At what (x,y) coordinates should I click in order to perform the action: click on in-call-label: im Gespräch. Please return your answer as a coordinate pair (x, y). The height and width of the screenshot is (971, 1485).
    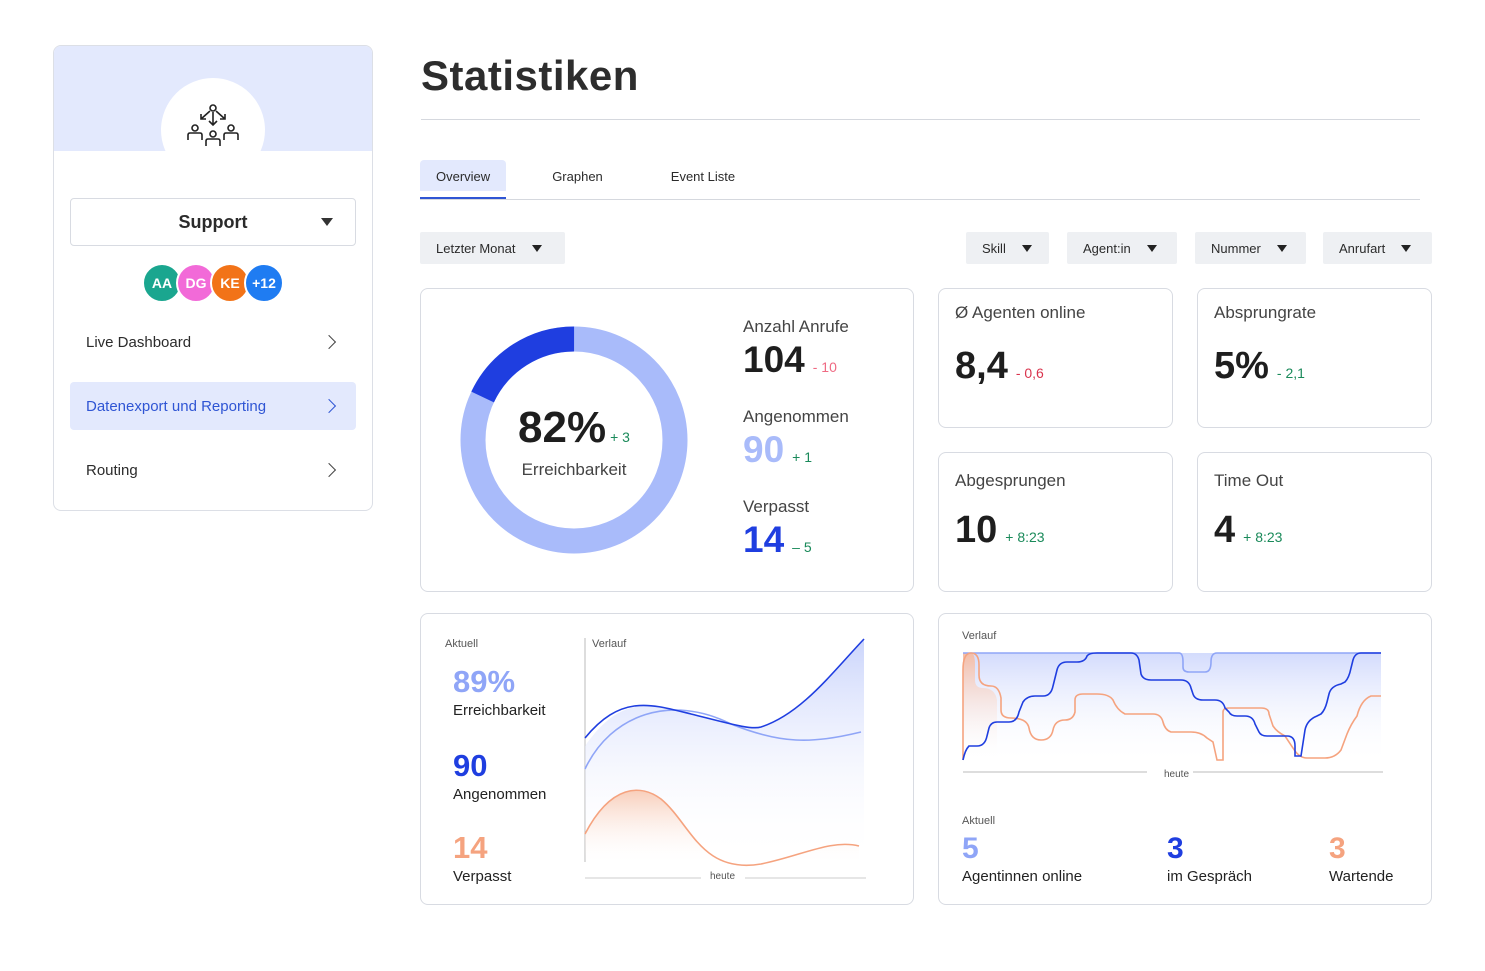
    Looking at the image, I should click on (1210, 876).